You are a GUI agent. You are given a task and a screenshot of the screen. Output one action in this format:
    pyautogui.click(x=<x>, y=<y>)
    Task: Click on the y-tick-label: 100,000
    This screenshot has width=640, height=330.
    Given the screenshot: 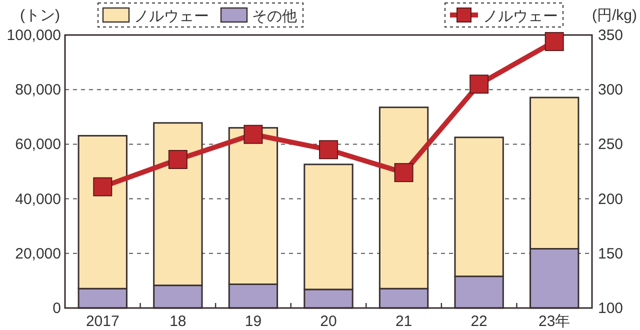 What is the action you would take?
    pyautogui.click(x=33, y=35)
    